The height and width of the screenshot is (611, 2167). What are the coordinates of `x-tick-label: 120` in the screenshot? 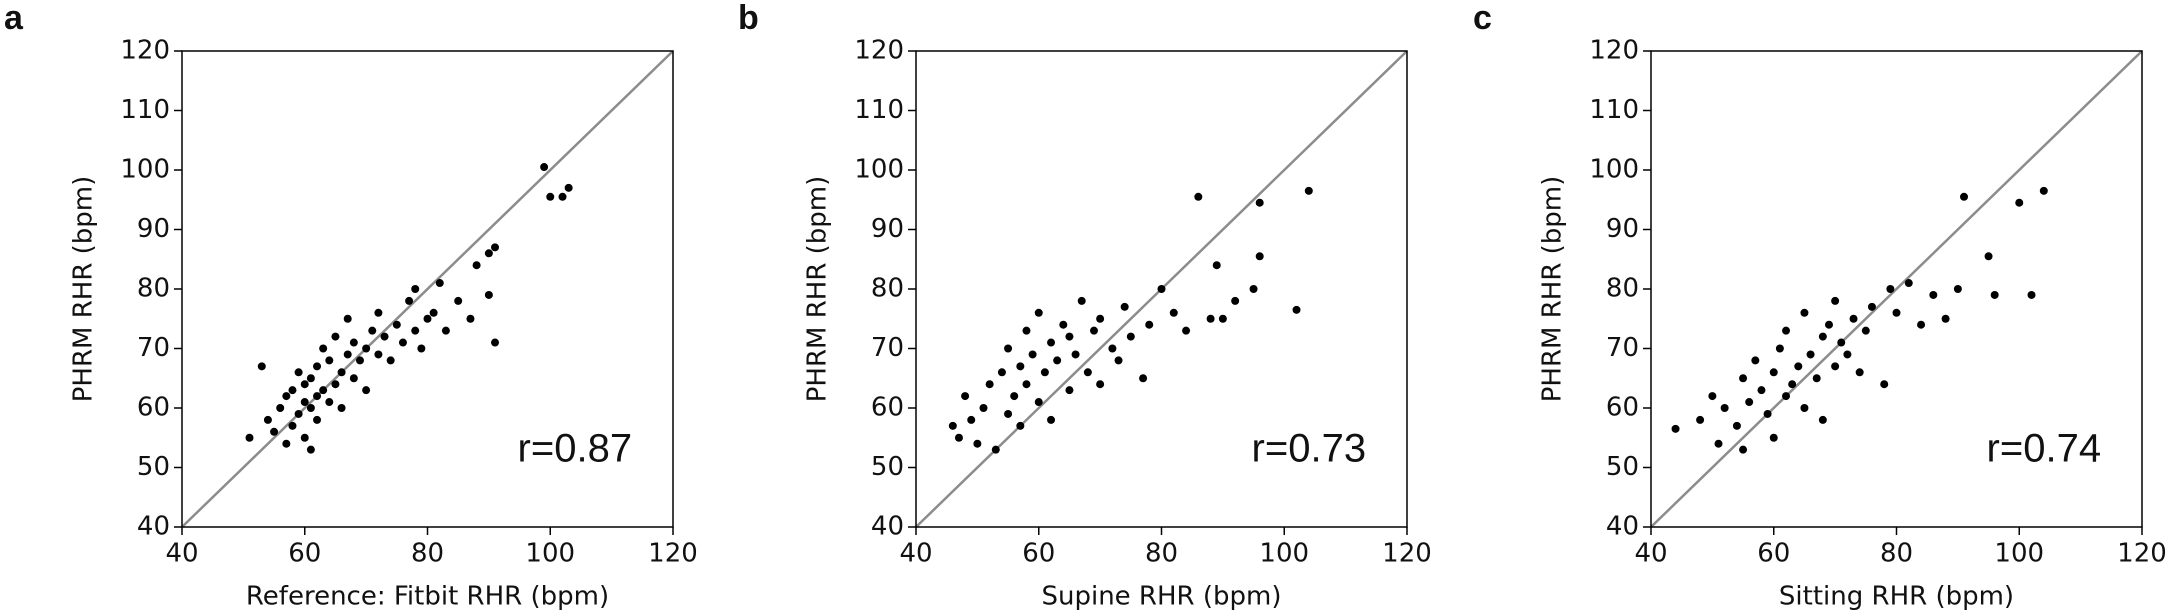 It's located at (673, 554).